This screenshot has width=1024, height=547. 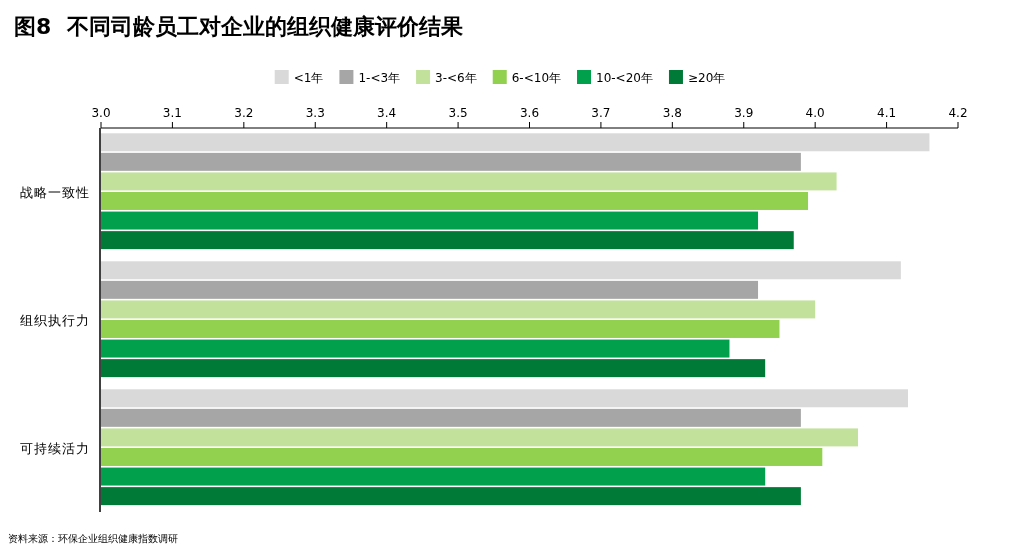 What do you see at coordinates (458, 113) in the screenshot?
I see `x-tick-label: 3.5` at bounding box center [458, 113].